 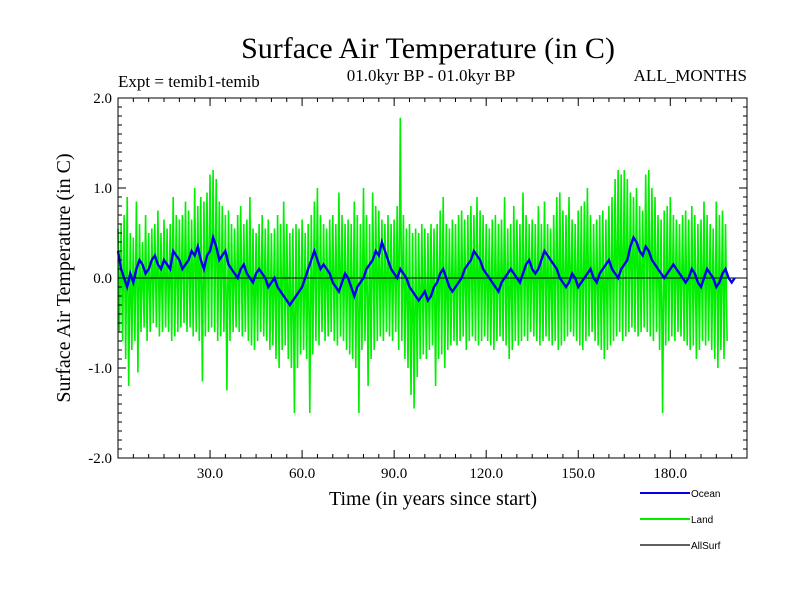 What do you see at coordinates (690, 75) in the screenshot?
I see `months-label: ALL_MONTHS` at bounding box center [690, 75].